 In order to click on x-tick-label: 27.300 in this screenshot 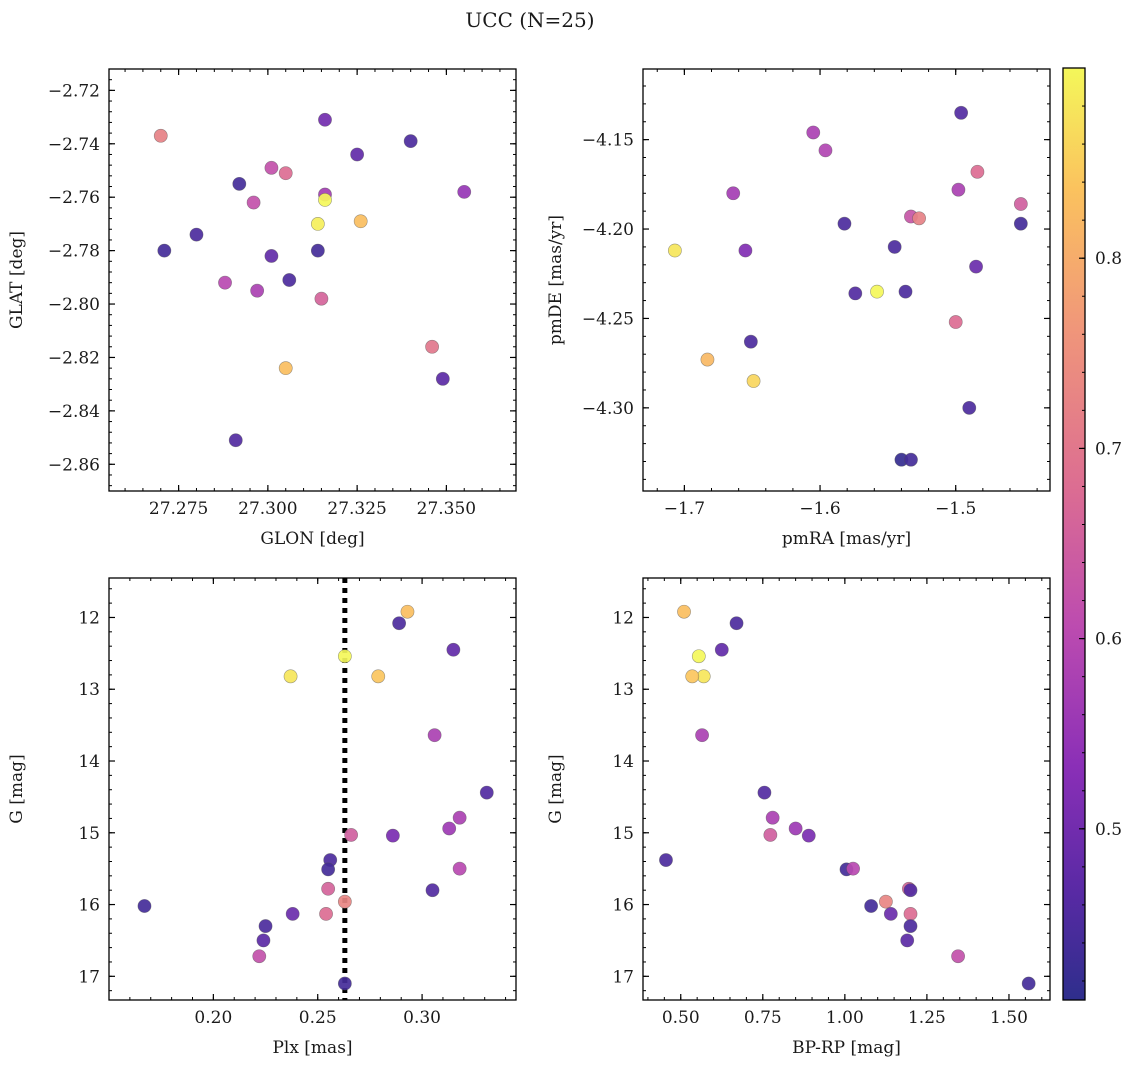, I will do `click(267, 509)`.